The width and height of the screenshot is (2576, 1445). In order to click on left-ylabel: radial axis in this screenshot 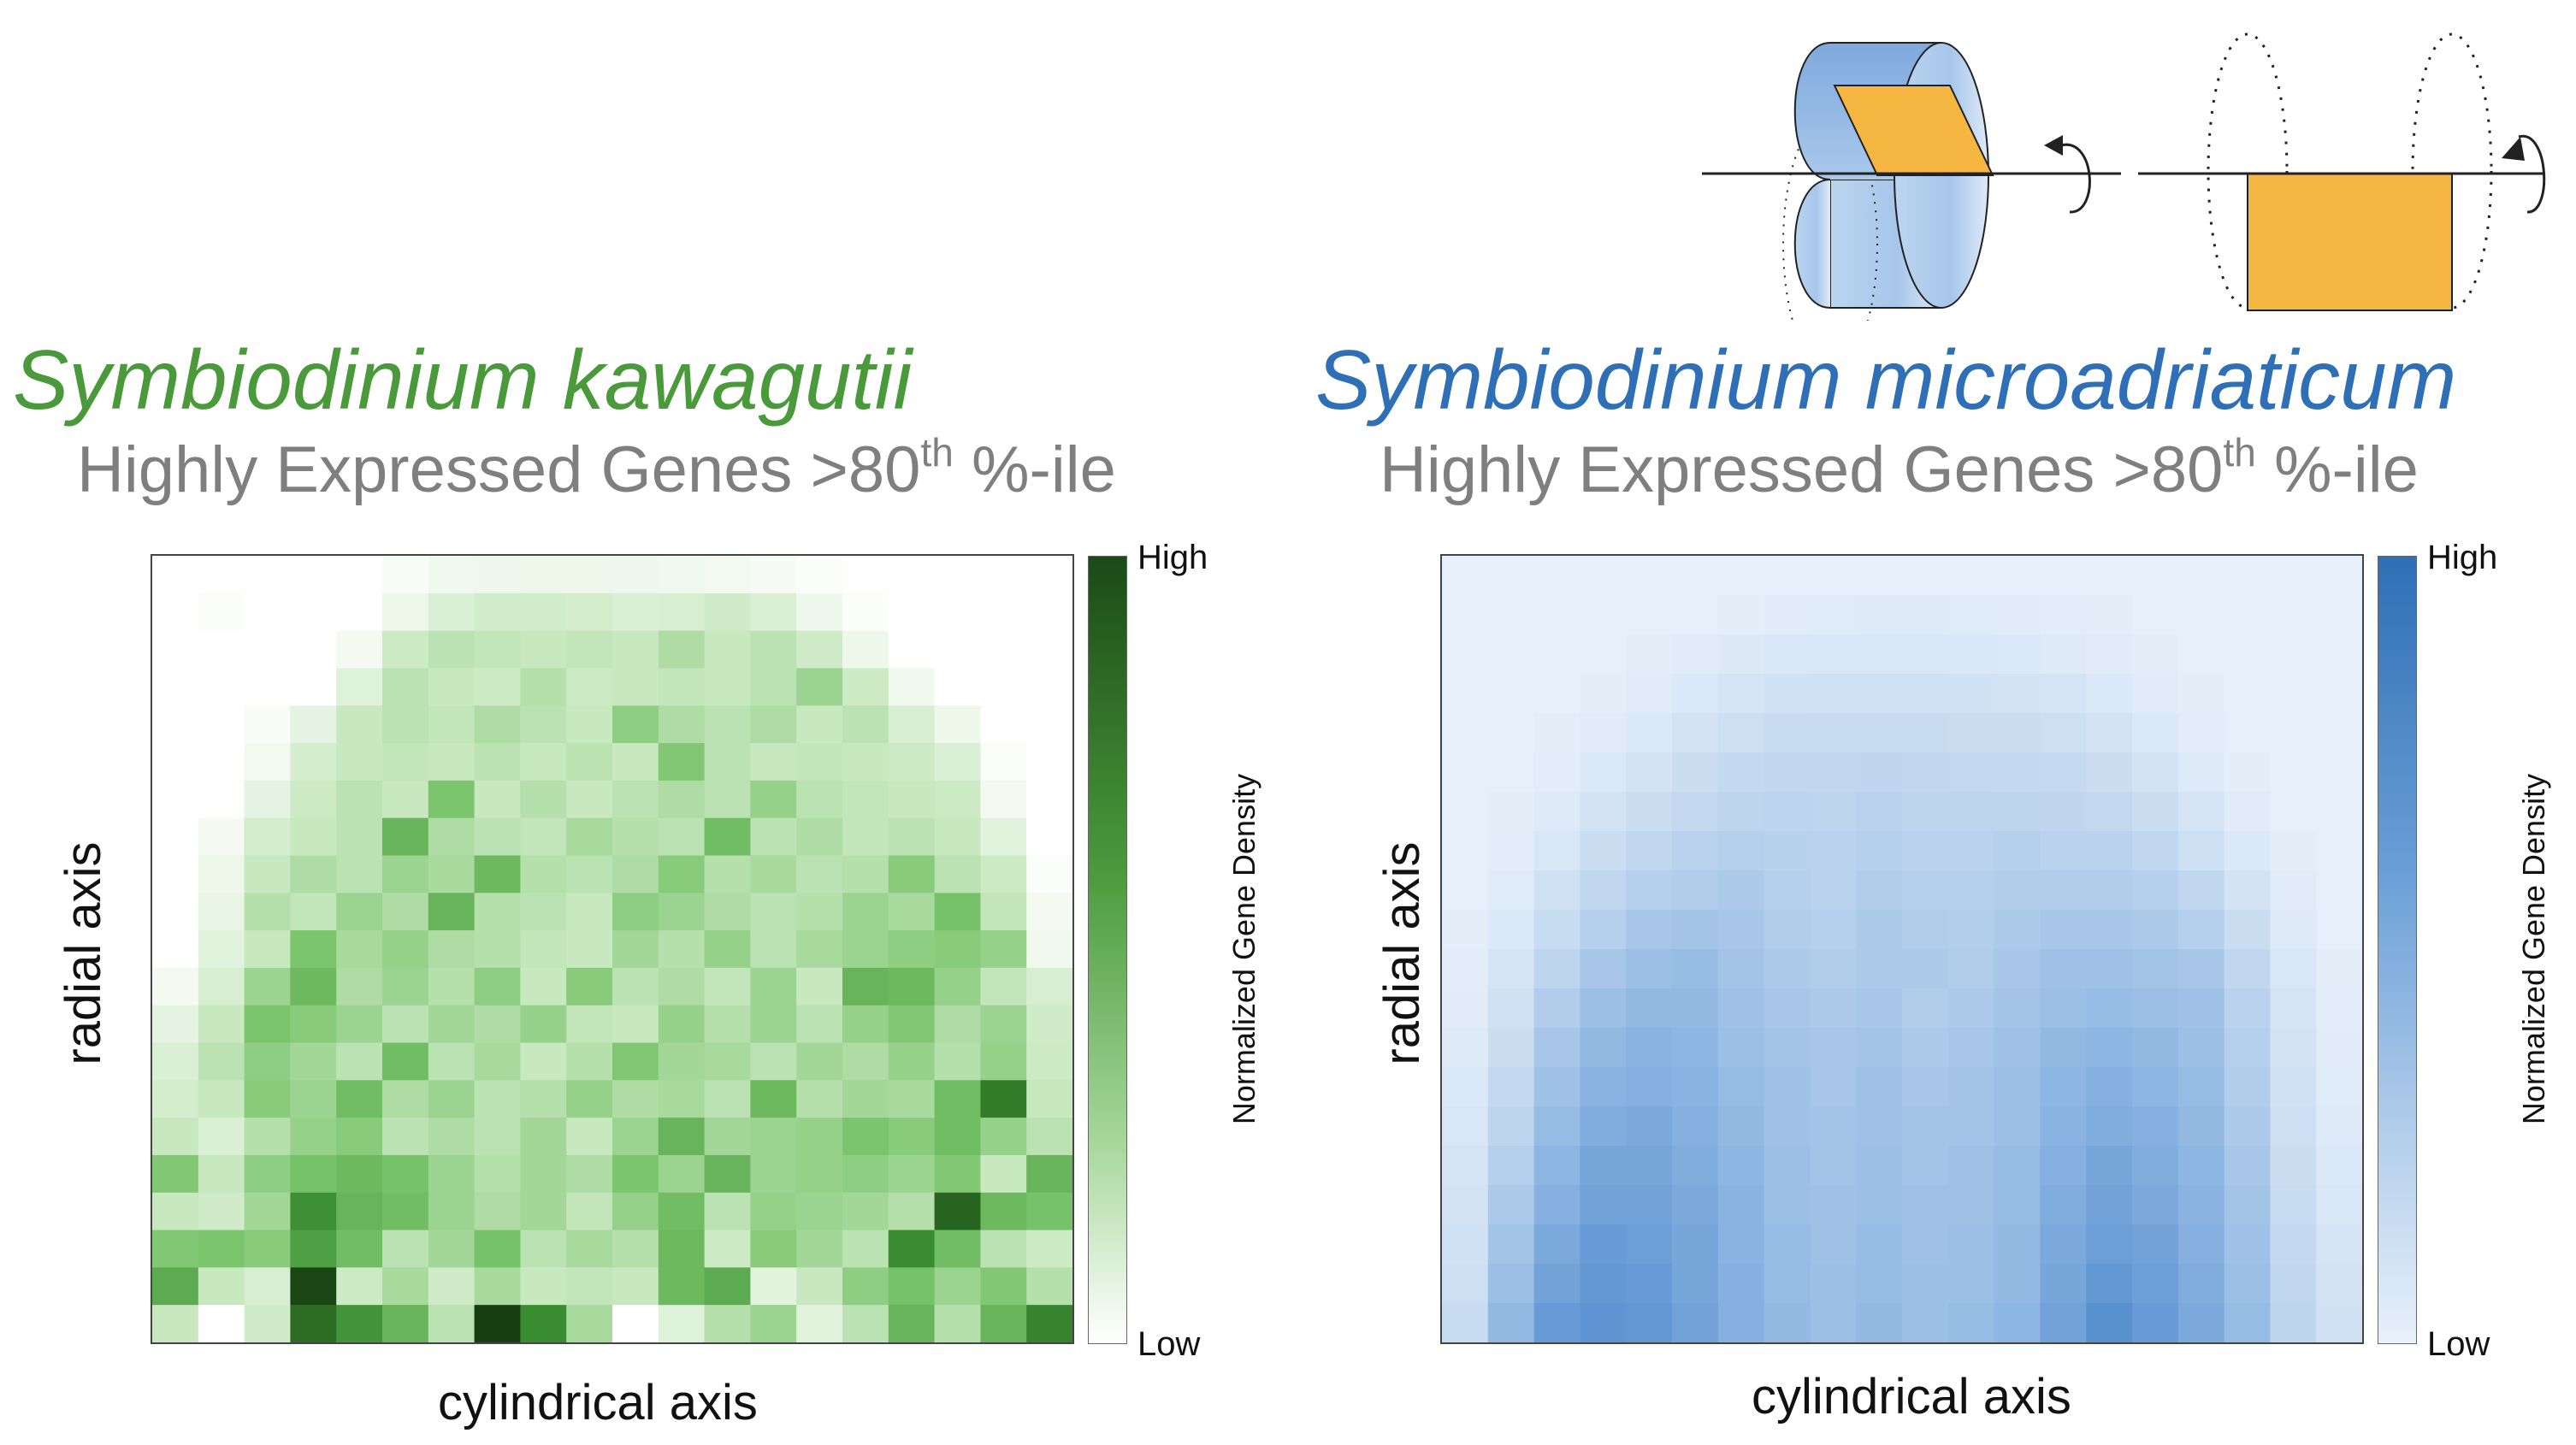, I will do `click(83, 953)`.